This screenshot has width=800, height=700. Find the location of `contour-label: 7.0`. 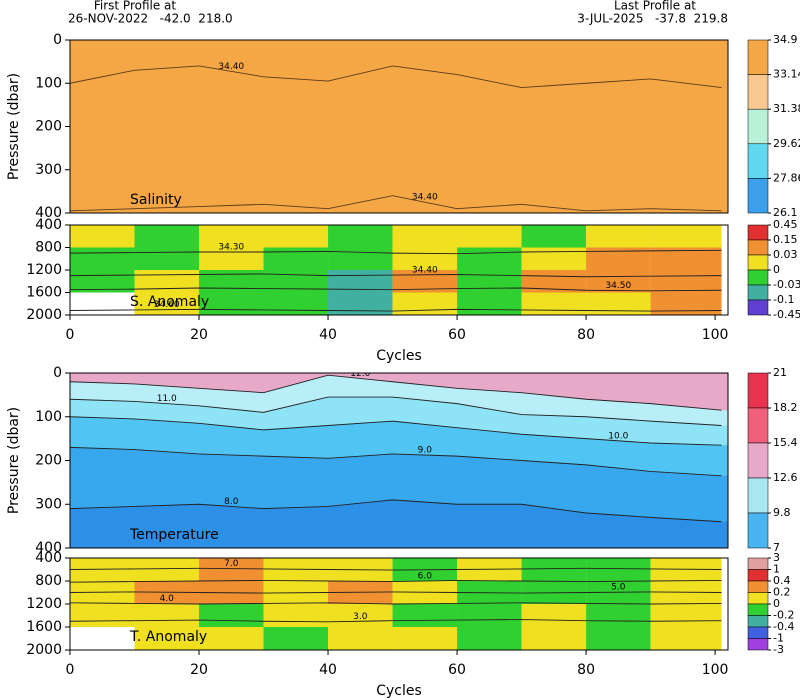

contour-label: 7.0 is located at coordinates (231, 564).